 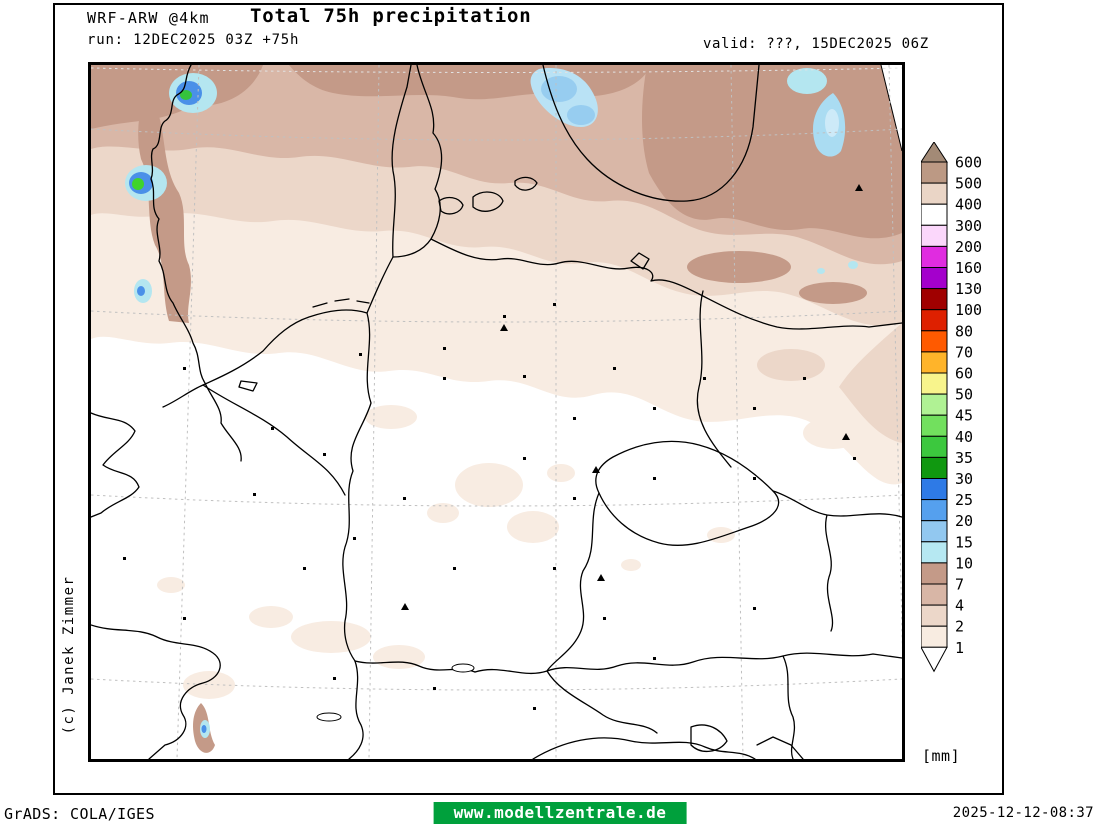 What do you see at coordinates (964, 416) in the screenshot?
I see `svg-text: 45` at bounding box center [964, 416].